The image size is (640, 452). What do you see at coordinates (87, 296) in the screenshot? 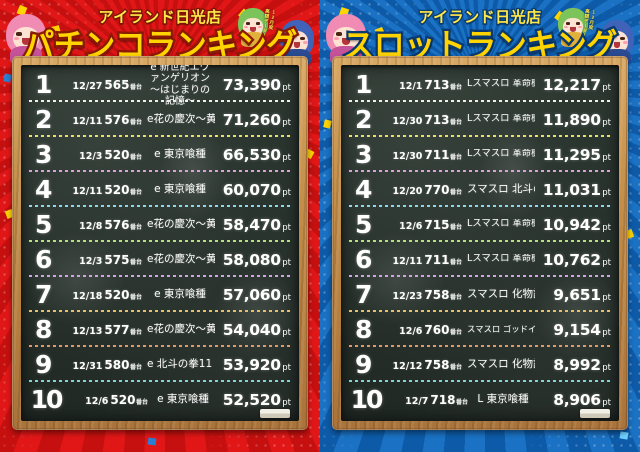
I see `row-date: 12/18` at bounding box center [87, 296].